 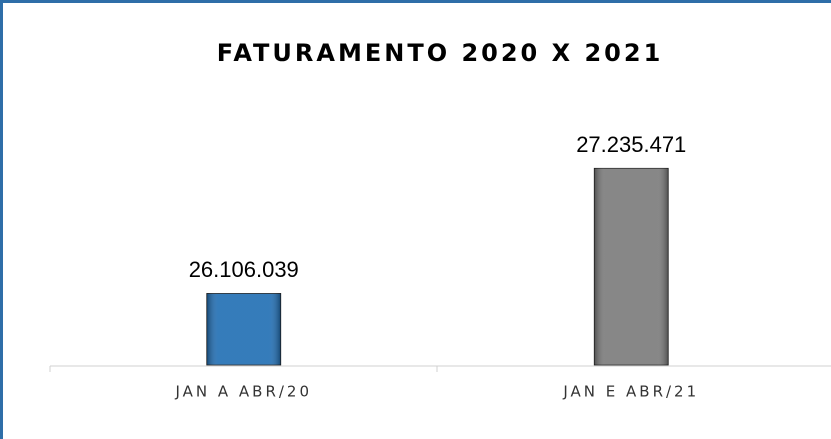 What do you see at coordinates (244, 269) in the screenshot?
I see `value-label: 26.106.039` at bounding box center [244, 269].